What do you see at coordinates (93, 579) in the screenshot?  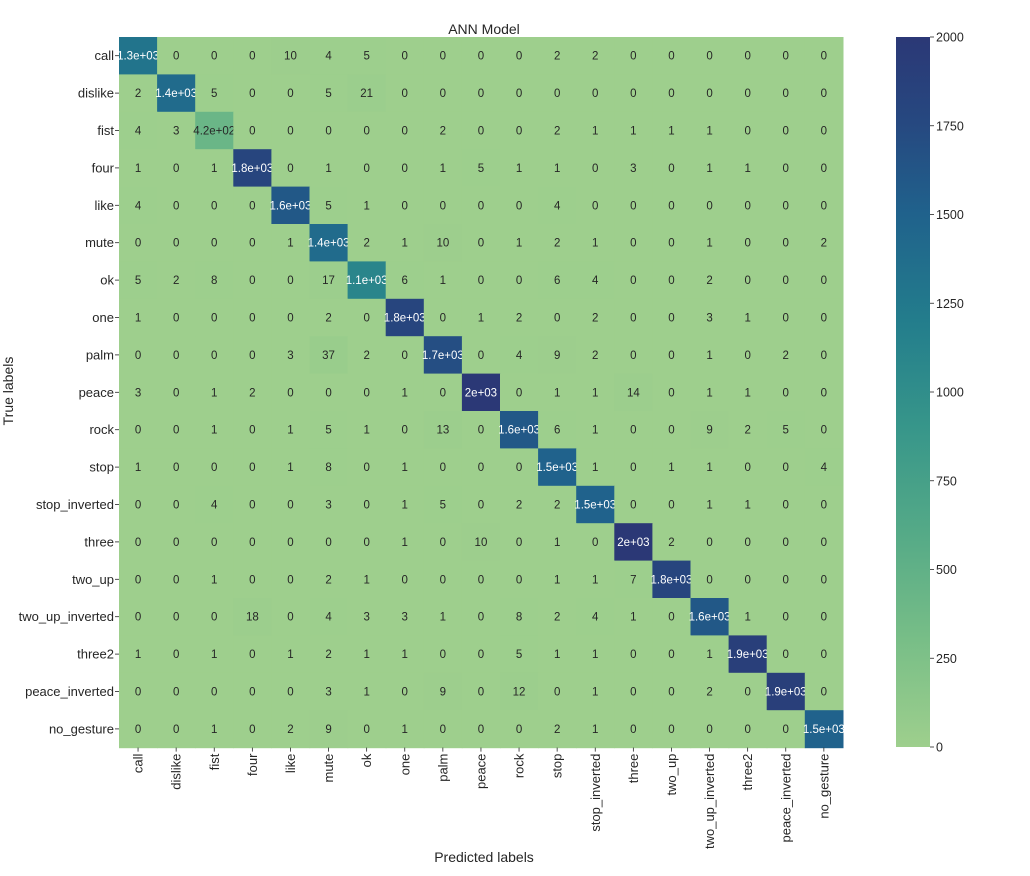 I see `row-tick-label: two_up` at bounding box center [93, 579].